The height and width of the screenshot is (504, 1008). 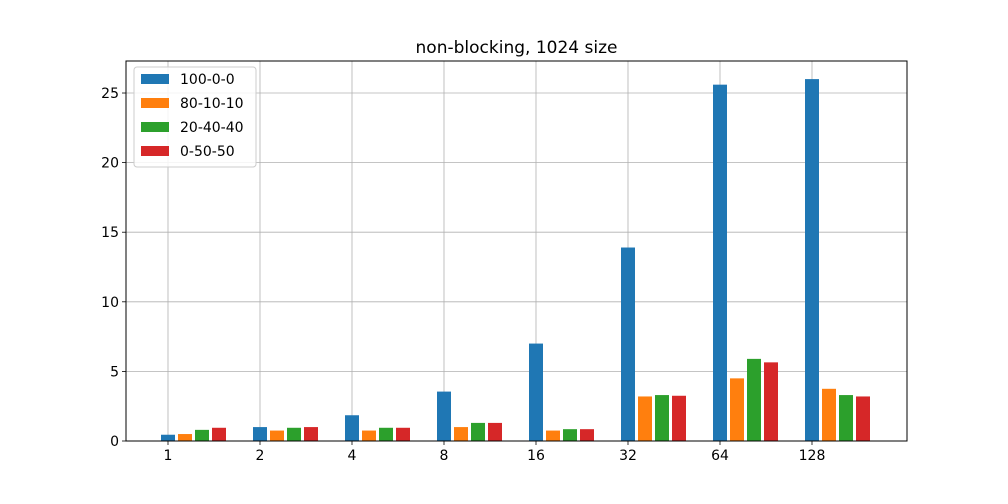 What do you see at coordinates (495, 452) in the screenshot?
I see `x-axis-ticks: 1 2 4 8 16 32 64 128` at bounding box center [495, 452].